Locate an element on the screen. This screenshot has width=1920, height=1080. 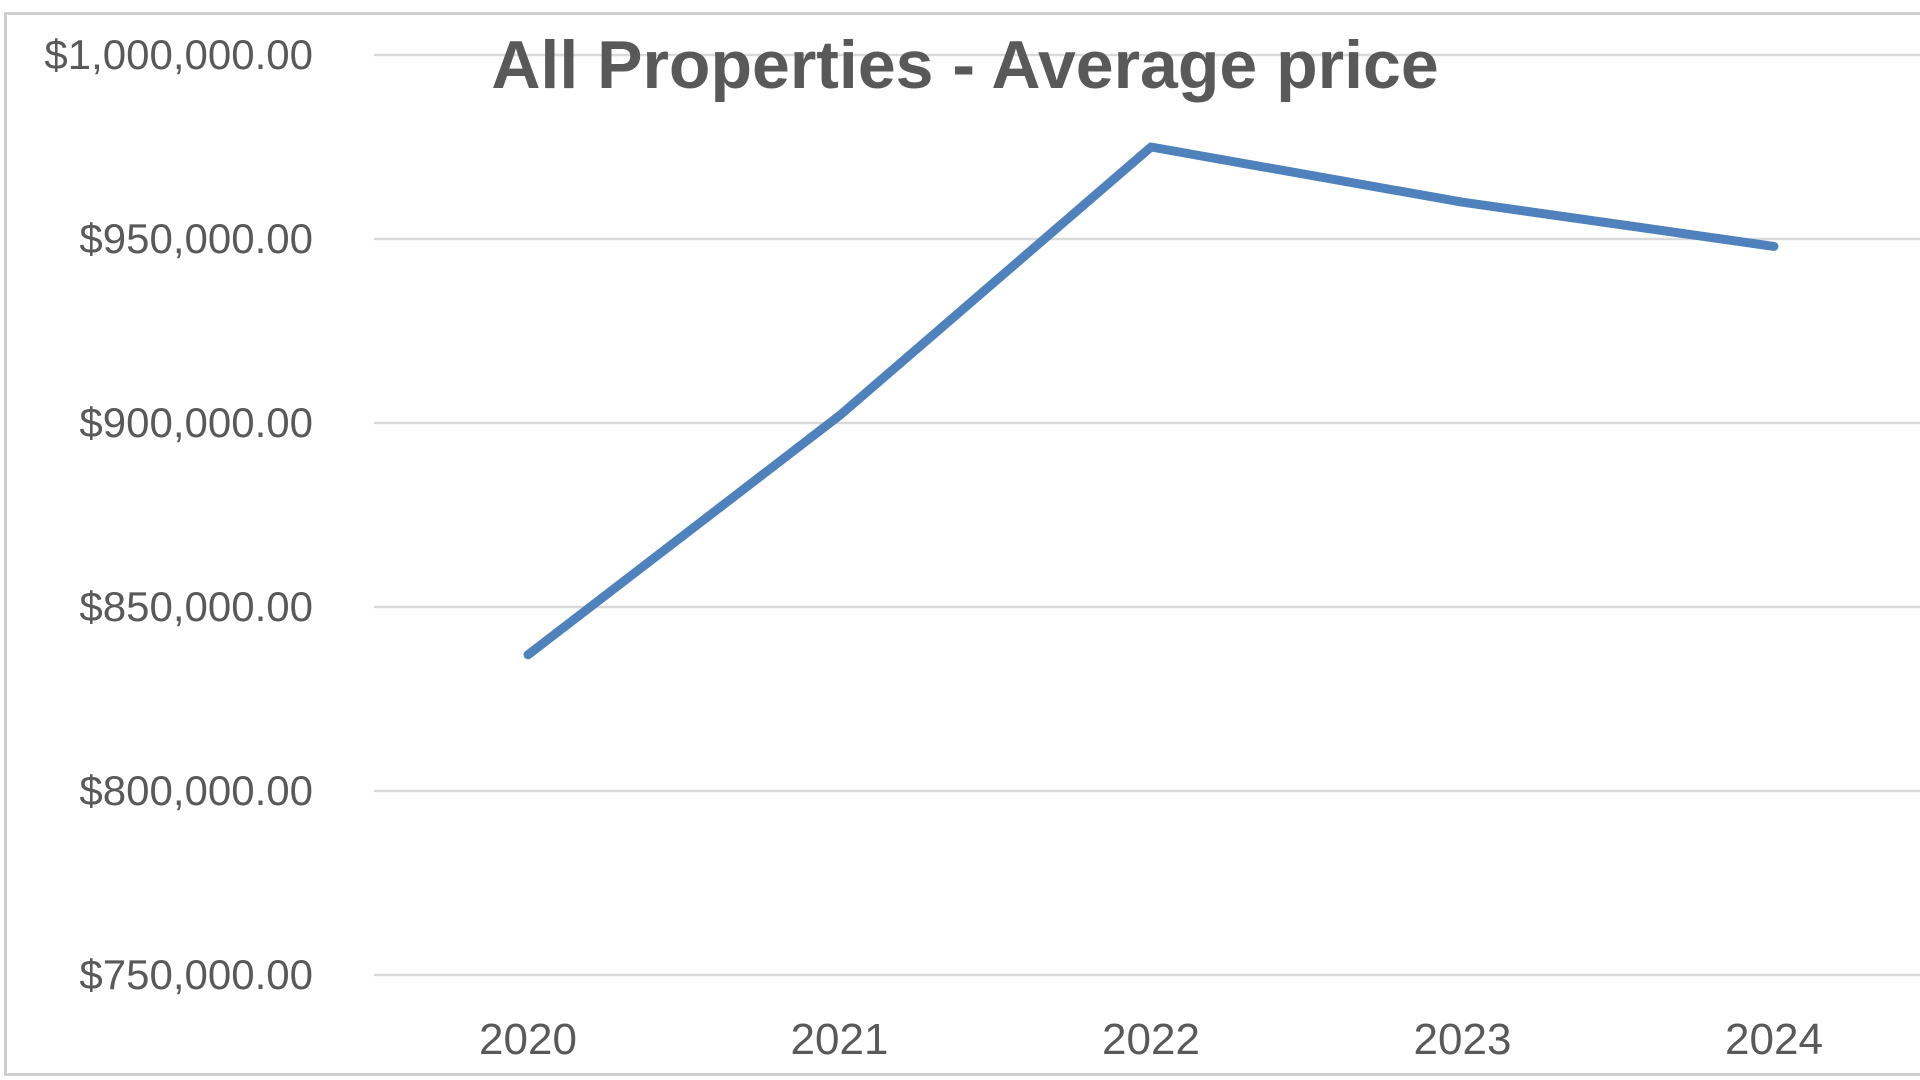
y-tick-label: $1,000,000.00 is located at coordinates (178, 54).